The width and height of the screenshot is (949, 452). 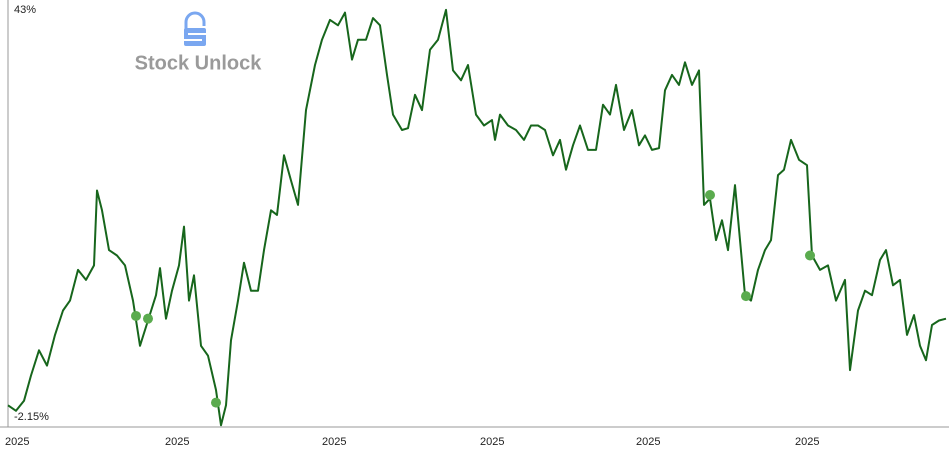 What do you see at coordinates (195, 37) in the screenshot?
I see `logo-body` at bounding box center [195, 37].